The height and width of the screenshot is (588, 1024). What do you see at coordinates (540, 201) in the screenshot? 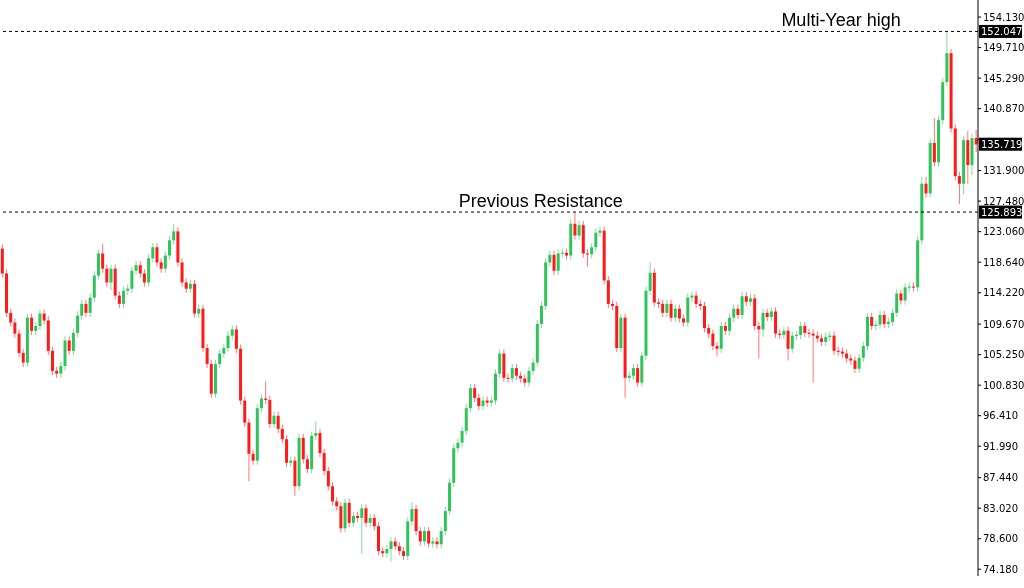
I see `ref-line-label: Previous Resistance` at bounding box center [540, 201].